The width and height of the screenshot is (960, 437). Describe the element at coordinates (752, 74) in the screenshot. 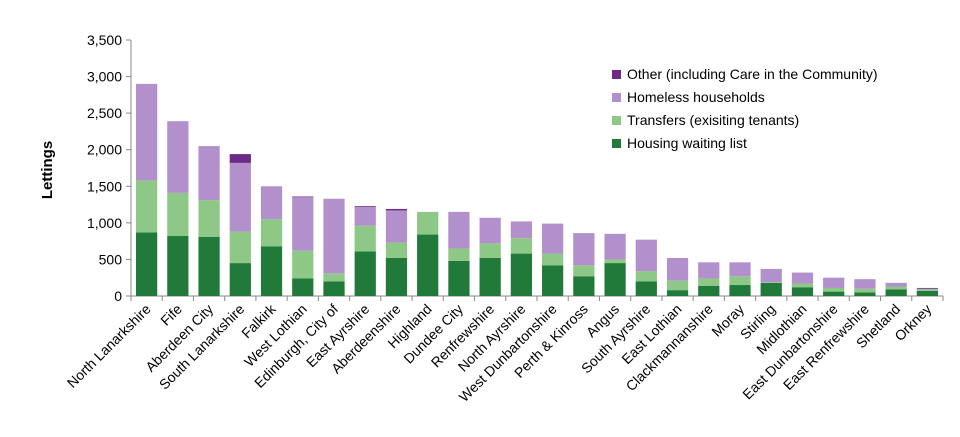

I see `legend-label: Other (including Care in the Community)` at that location.